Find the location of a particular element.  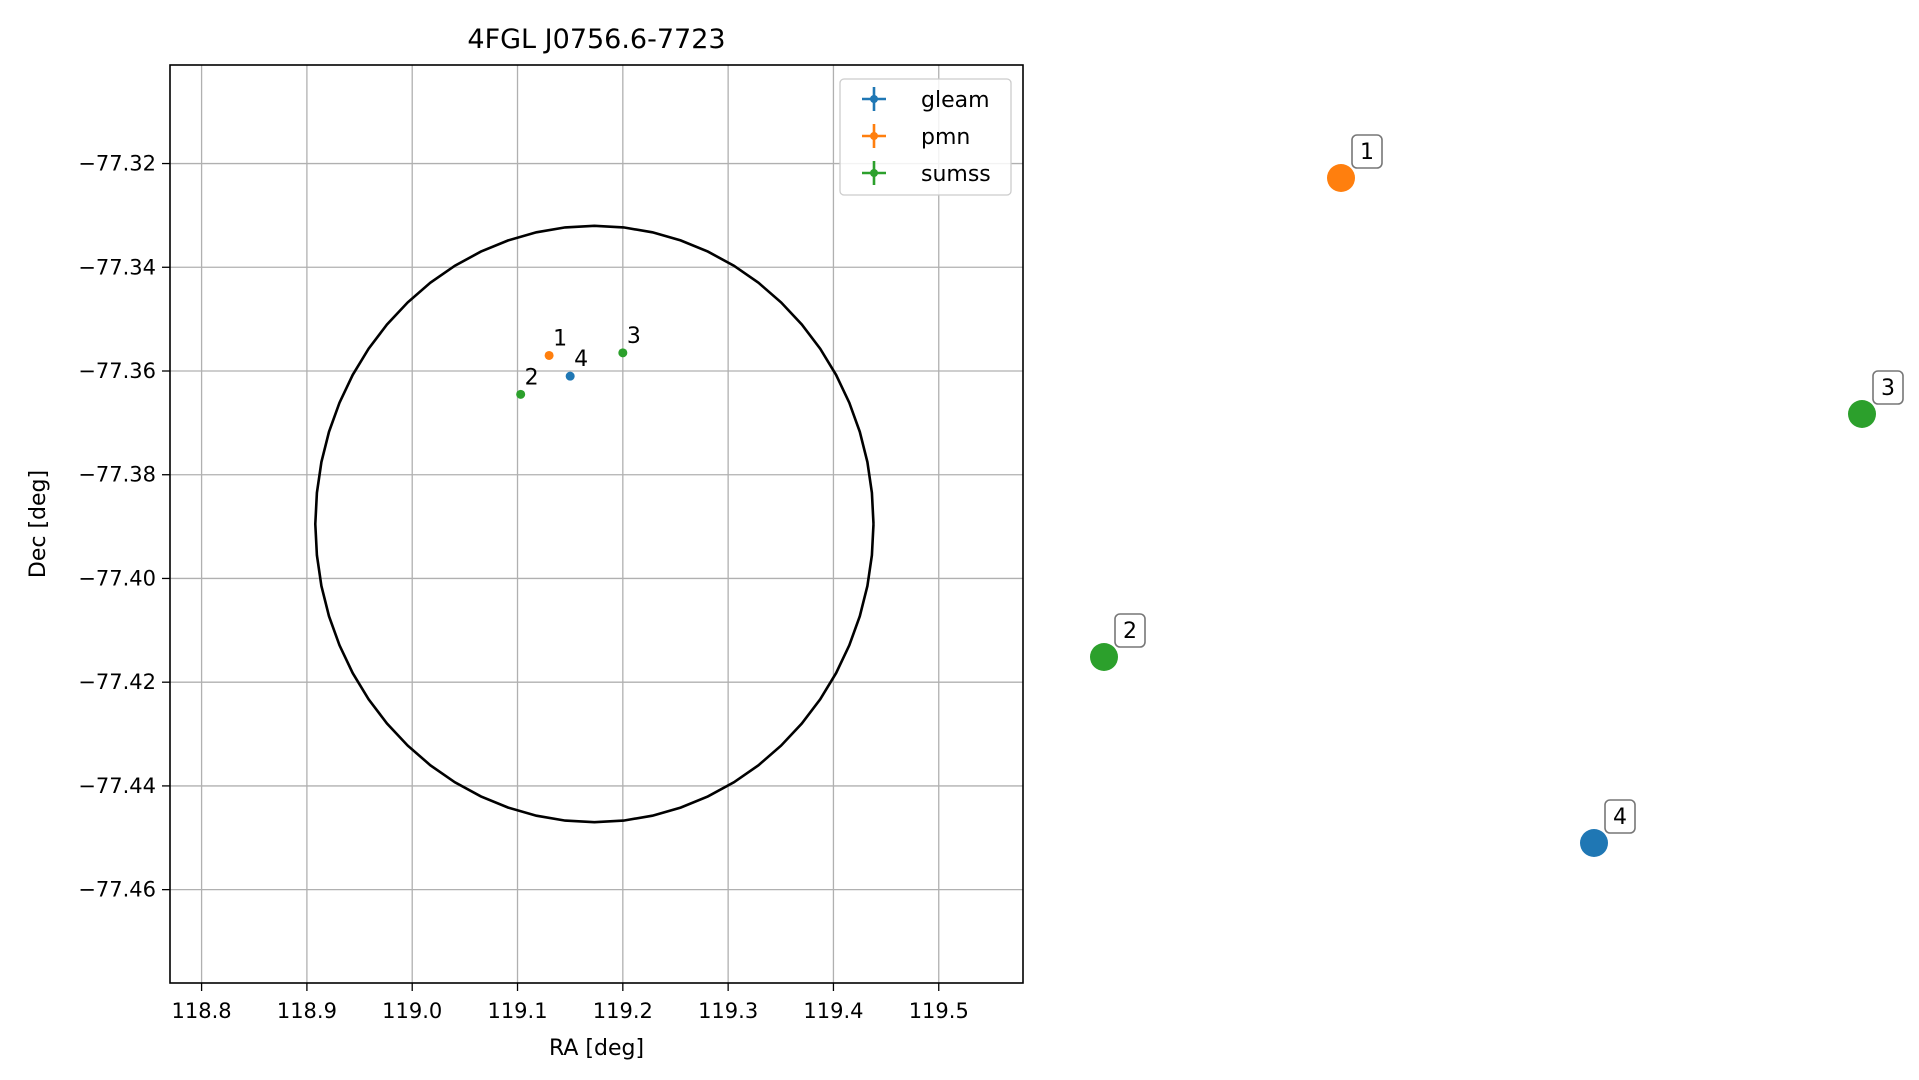

x-tick-label: 118.9 is located at coordinates (307, 1011).